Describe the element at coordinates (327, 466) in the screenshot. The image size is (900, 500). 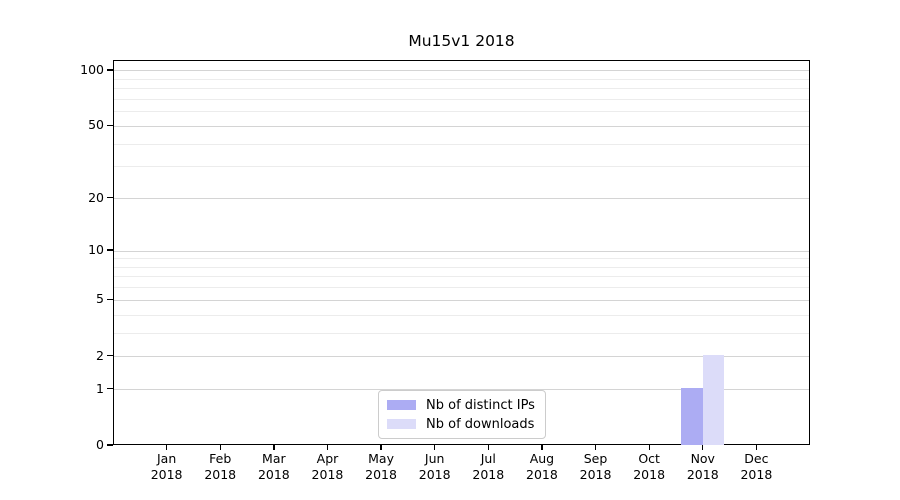
I see `x-axis-tick-label: Apr 2018` at that location.